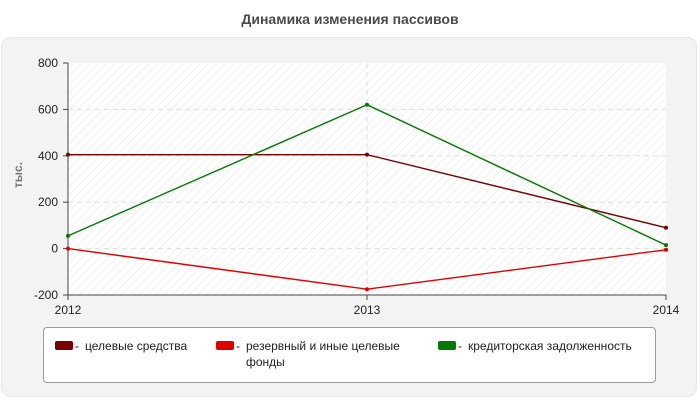 Image resolution: width=700 pixels, height=400 pixels. Describe the element at coordinates (350, 19) in the screenshot. I see `chart-title: Динамика изменения пассивов` at that location.